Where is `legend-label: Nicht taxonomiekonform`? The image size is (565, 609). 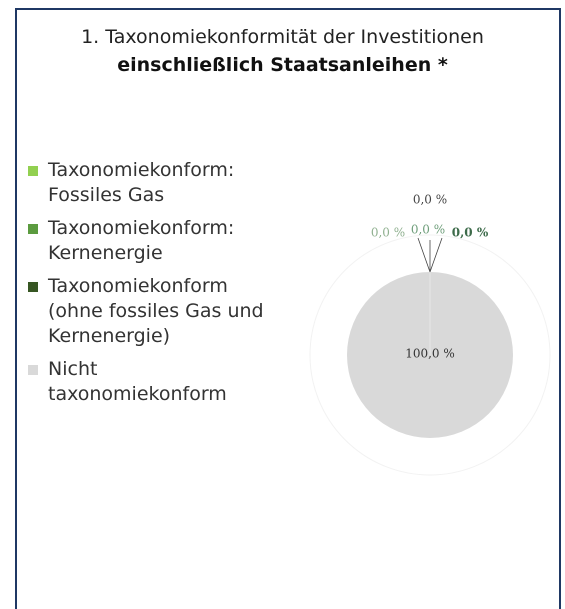 legend-label: Nicht taxonomiekonform is located at coordinates (137, 381).